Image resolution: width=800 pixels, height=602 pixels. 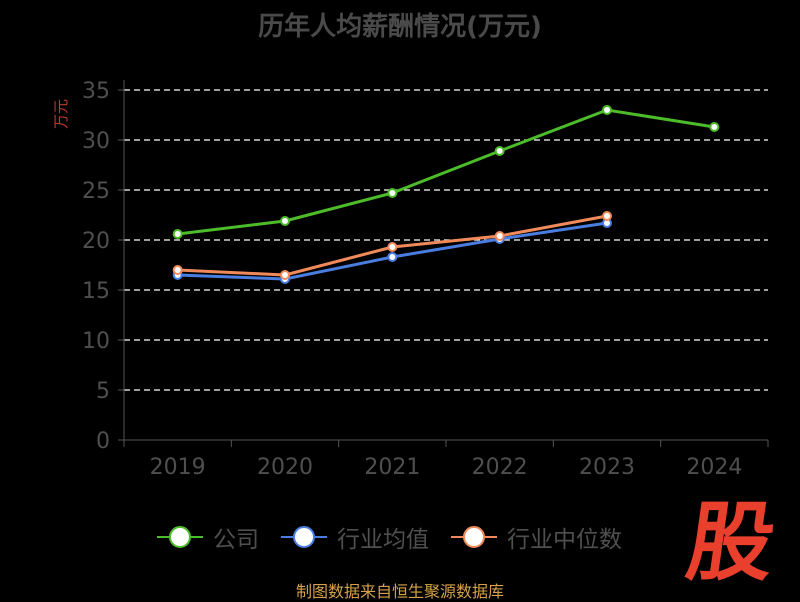 What do you see at coordinates (392, 467) in the screenshot?
I see `x-tick-label-2021: 2021` at bounding box center [392, 467].